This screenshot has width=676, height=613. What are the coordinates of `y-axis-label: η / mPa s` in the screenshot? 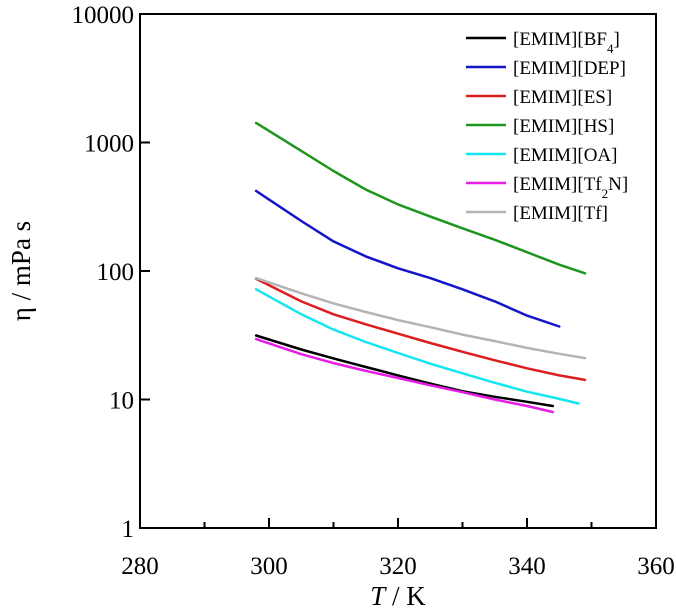 It's located at (21, 271).